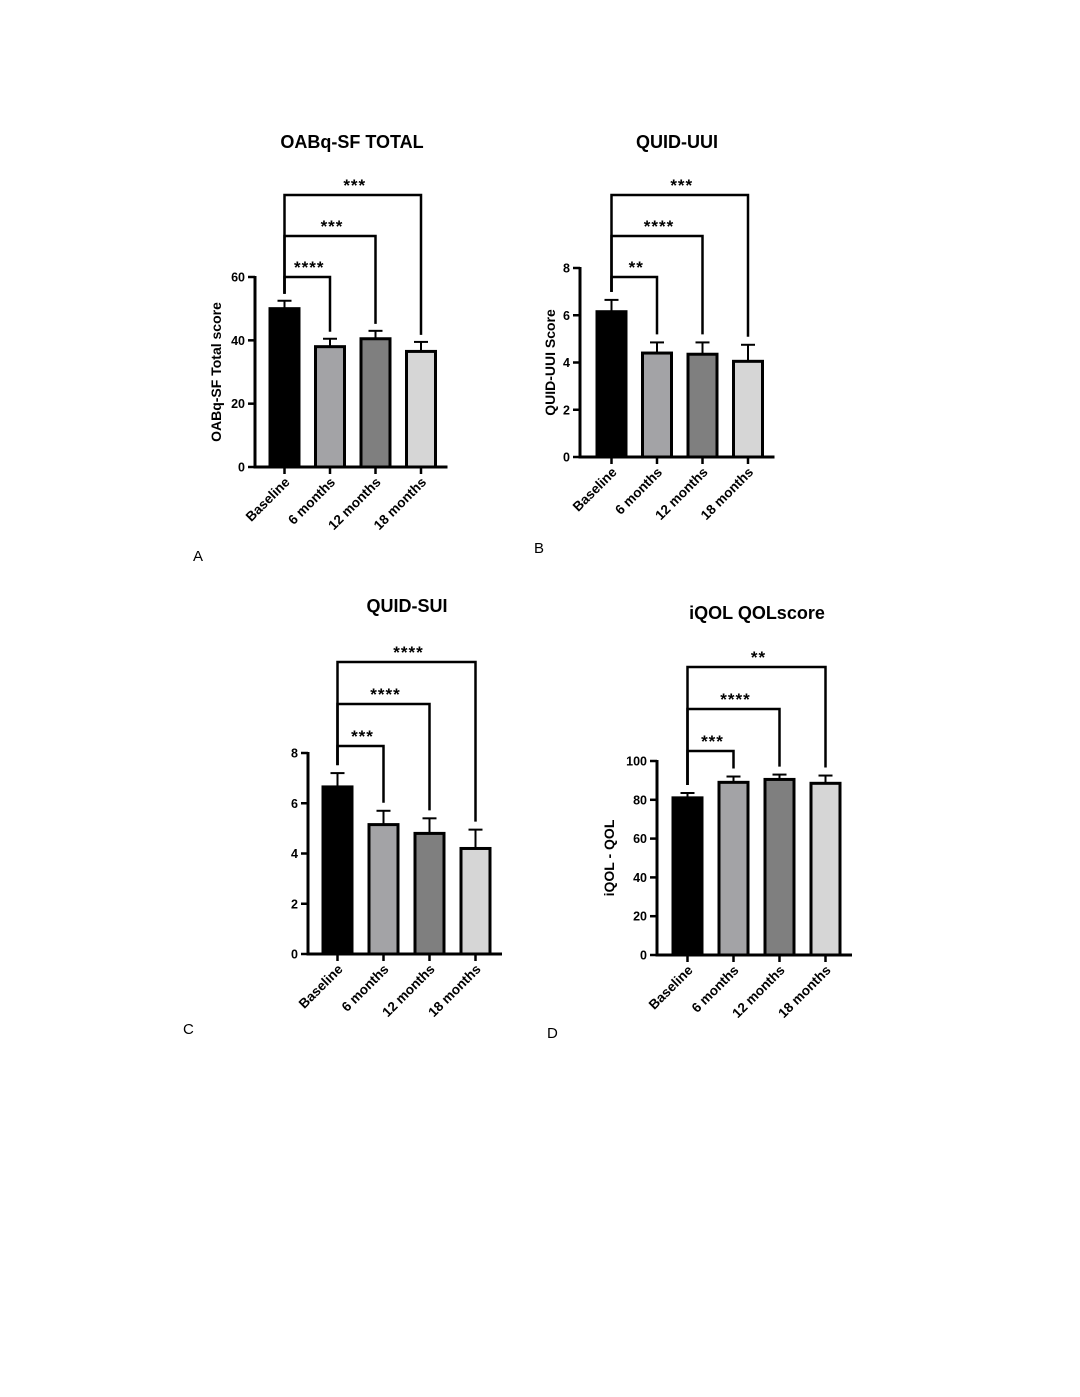 The image size is (1080, 1397). I want to click on y-axis-label: iQOL - QOL, so click(609, 857).